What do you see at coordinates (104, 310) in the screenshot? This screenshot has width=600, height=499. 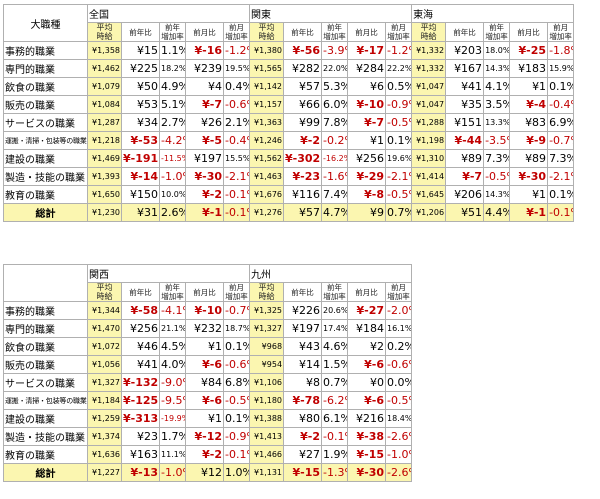 I see `avg-wage-cell: ¥1,344` at bounding box center [104, 310].